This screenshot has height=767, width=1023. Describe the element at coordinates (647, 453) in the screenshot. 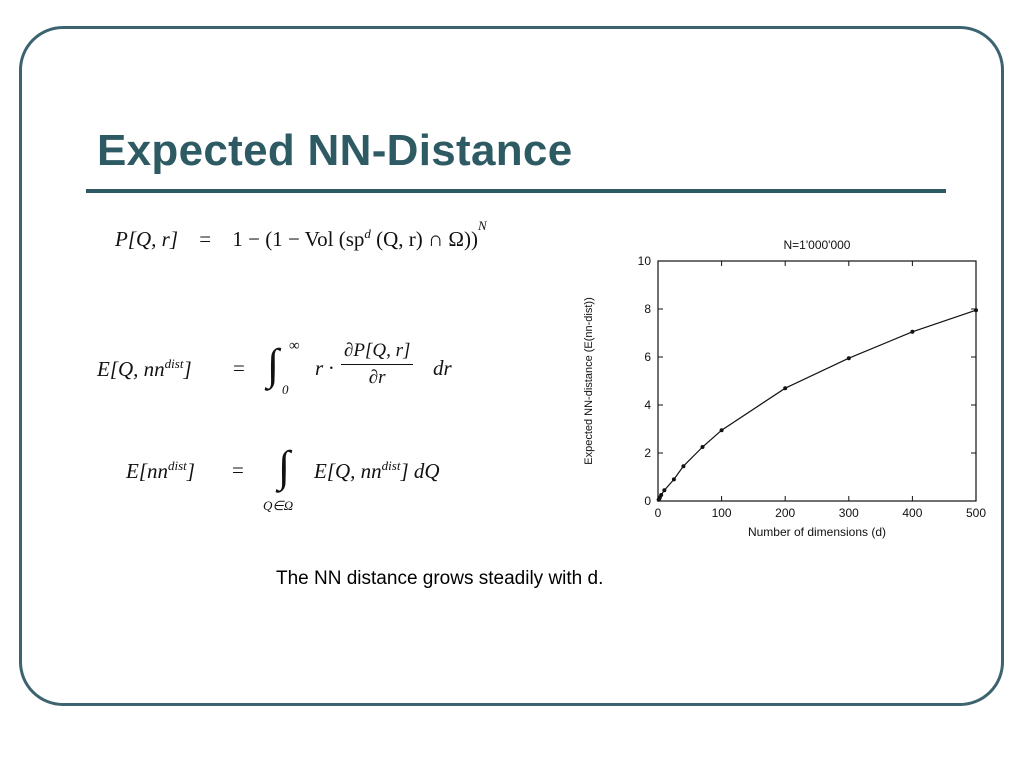

I see `y-tick-label: 2` at that location.